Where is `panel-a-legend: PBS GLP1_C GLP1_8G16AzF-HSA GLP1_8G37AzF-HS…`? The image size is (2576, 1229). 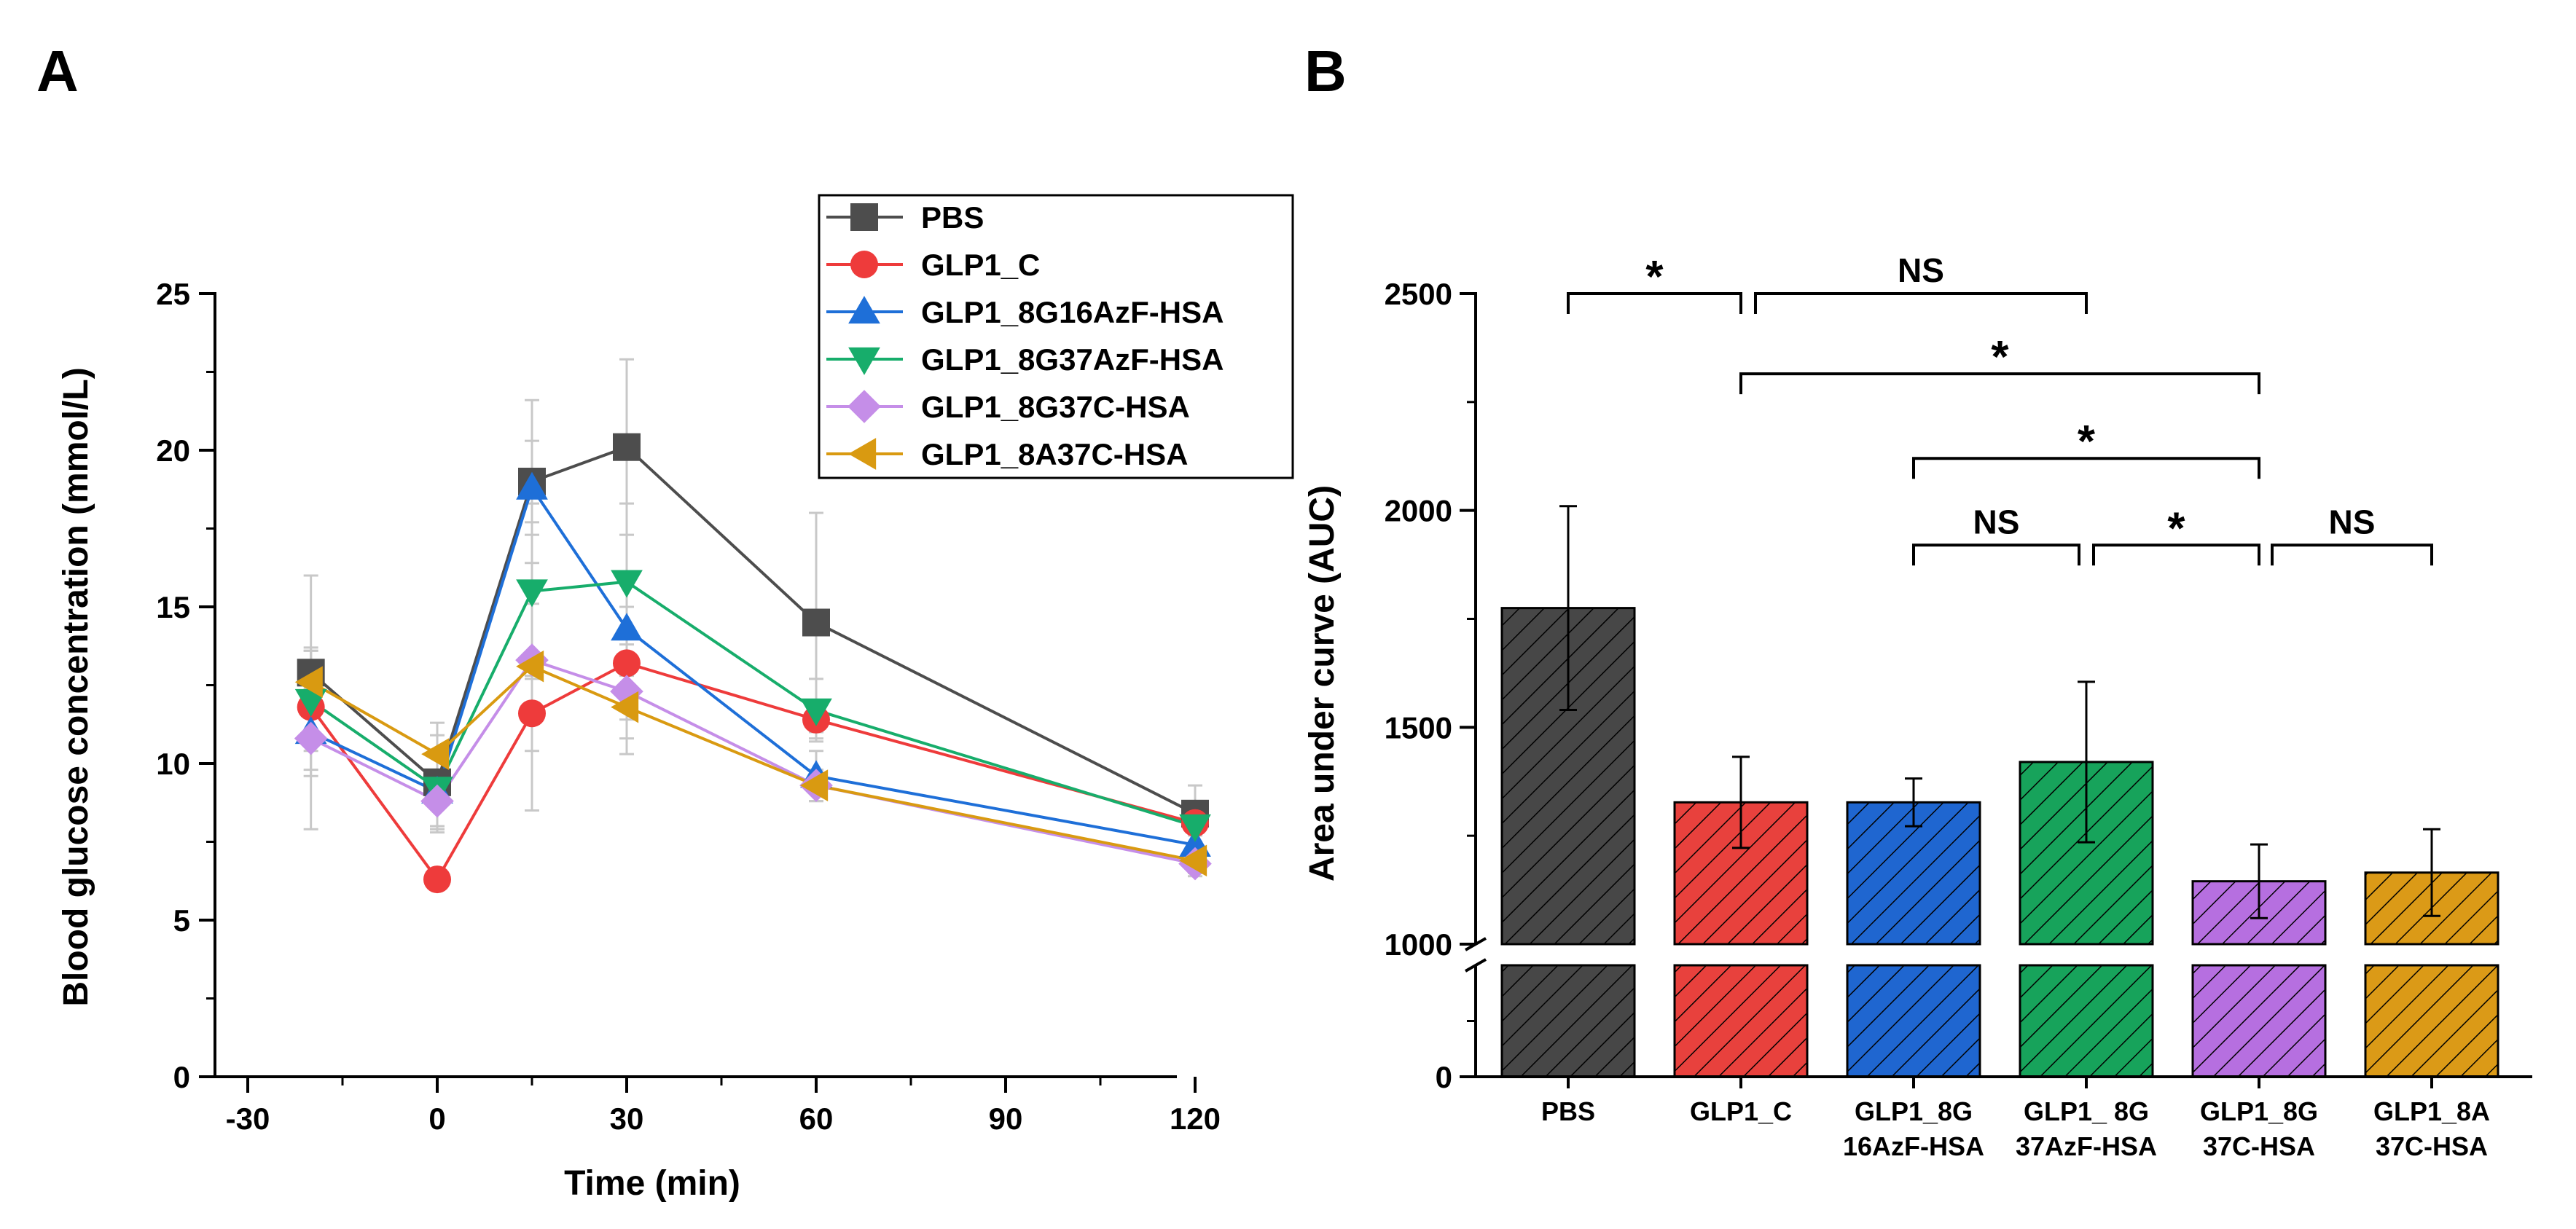
panel-a-legend: PBS GLP1_C GLP1_8G16AzF-HSA GLP1_8G37AzF-HS… is located at coordinates (1056, 336).